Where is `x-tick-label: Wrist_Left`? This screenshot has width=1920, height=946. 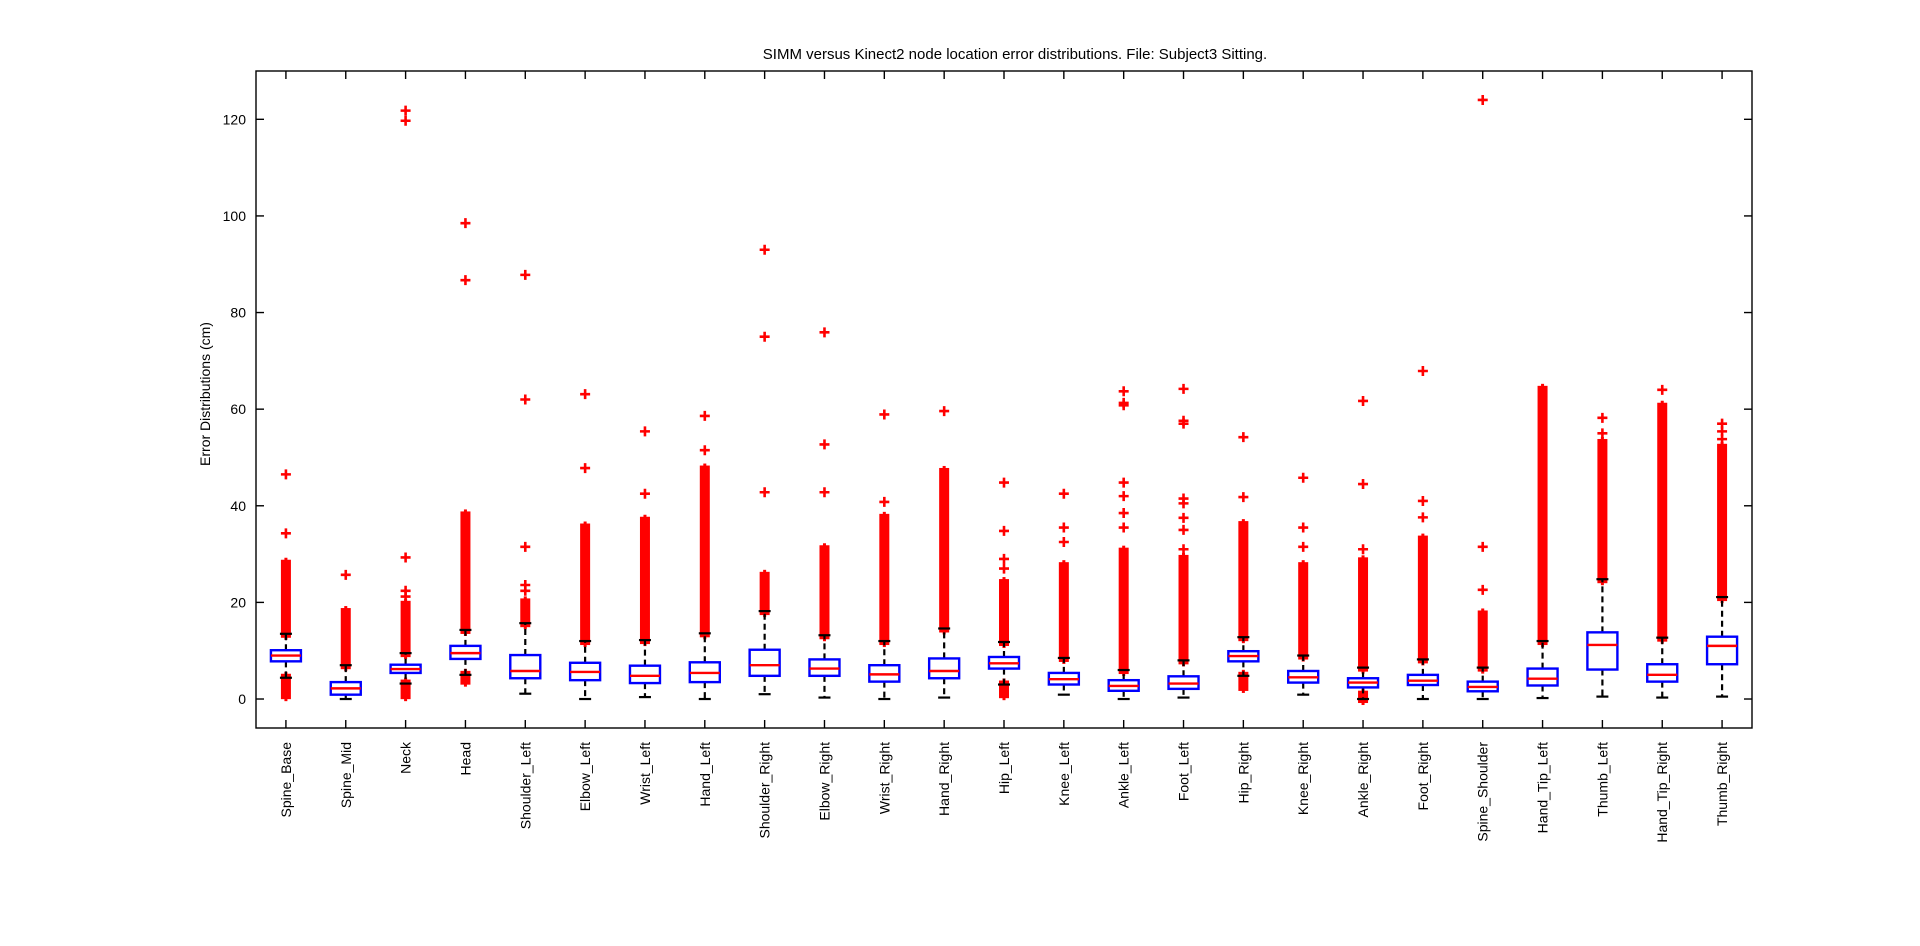 x-tick-label: Wrist_Left is located at coordinates (645, 773).